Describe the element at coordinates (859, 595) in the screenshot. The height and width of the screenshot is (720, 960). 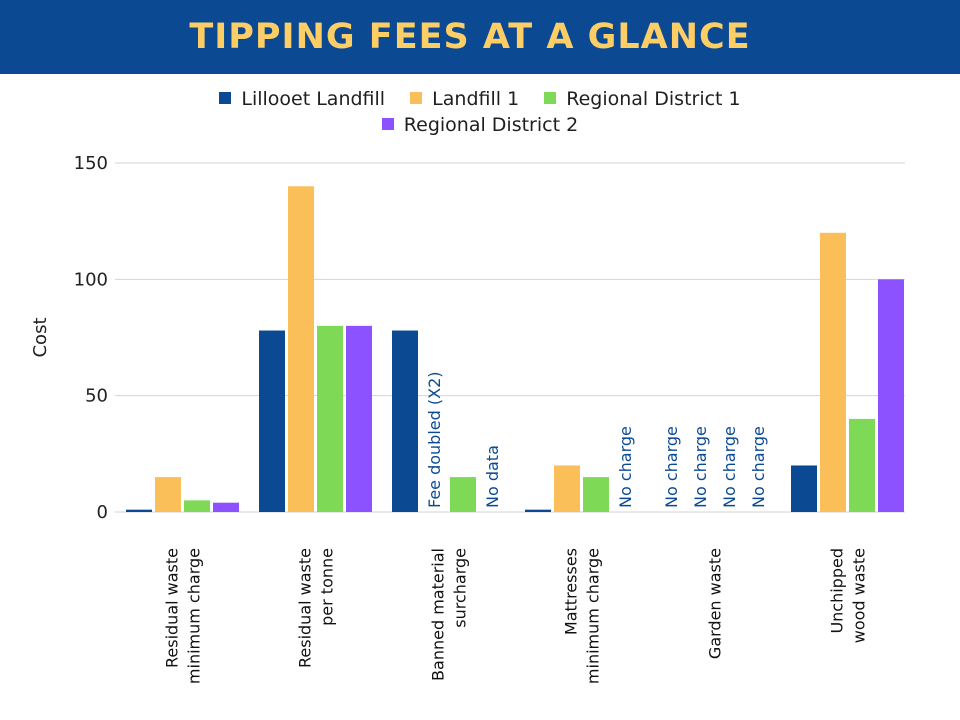
I see `category-label: wood waste` at that location.